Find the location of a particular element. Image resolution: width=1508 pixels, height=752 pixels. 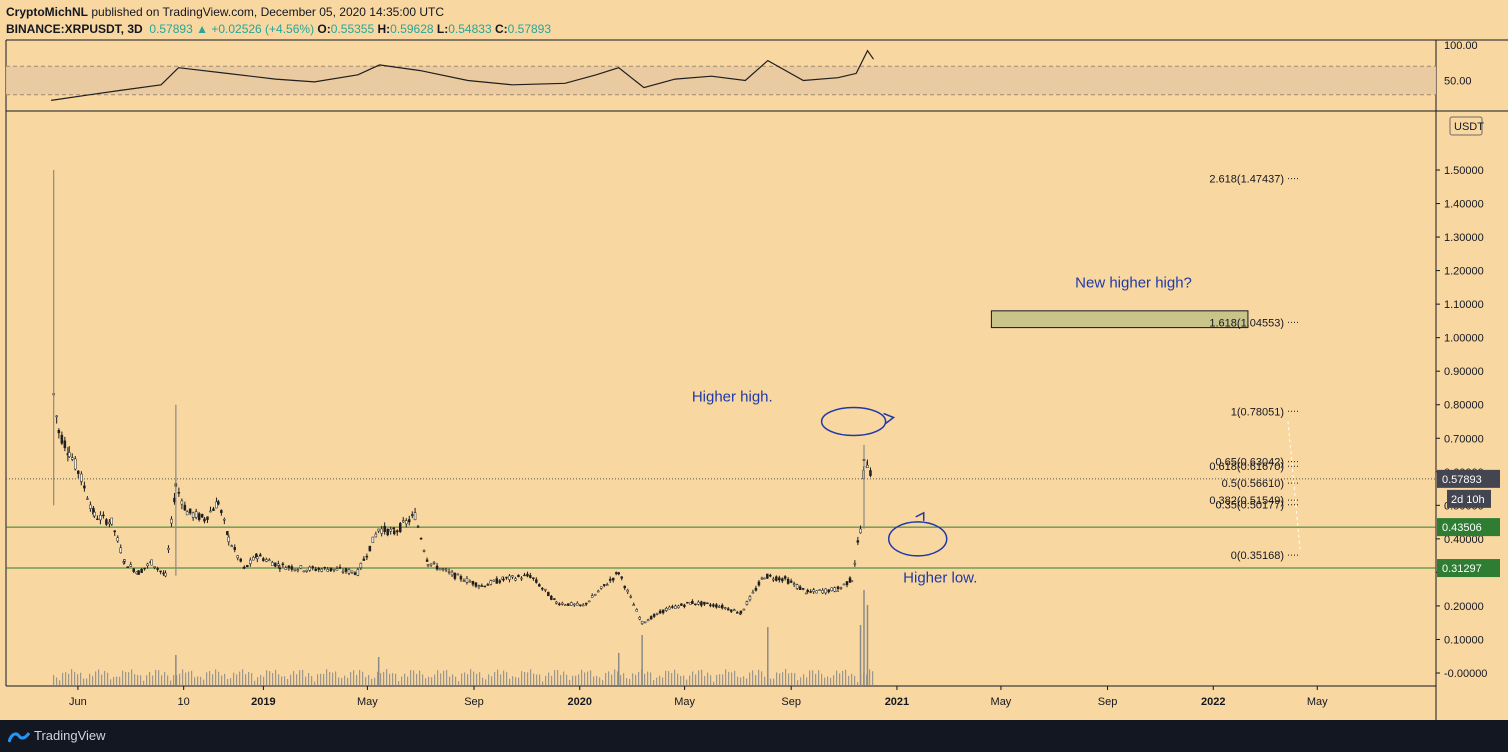

close-label: C: is located at coordinates (501, 29).